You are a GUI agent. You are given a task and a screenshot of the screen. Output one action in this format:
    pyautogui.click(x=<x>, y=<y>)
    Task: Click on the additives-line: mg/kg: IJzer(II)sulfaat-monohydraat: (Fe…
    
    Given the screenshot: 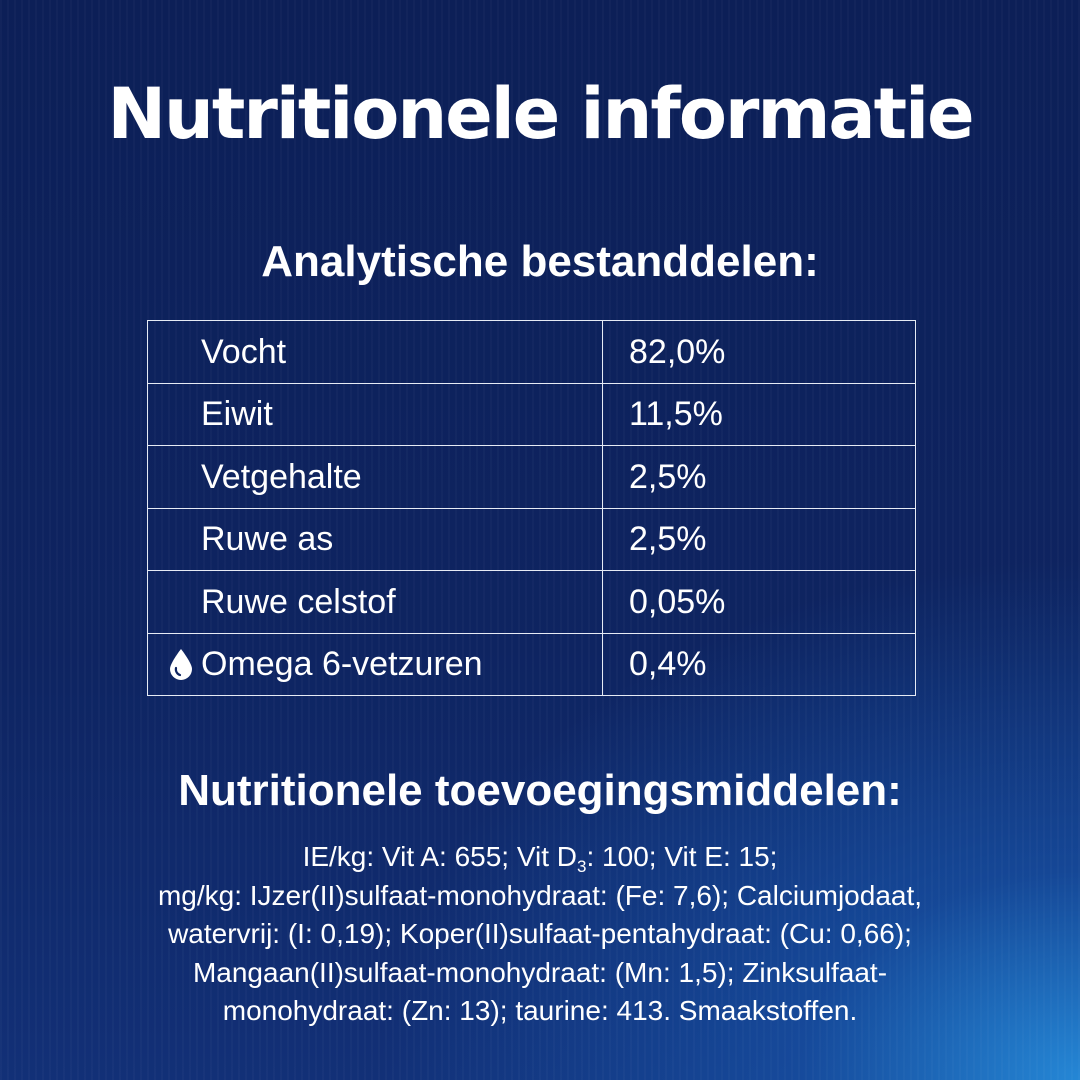 What is the action you would take?
    pyautogui.click(x=540, y=895)
    